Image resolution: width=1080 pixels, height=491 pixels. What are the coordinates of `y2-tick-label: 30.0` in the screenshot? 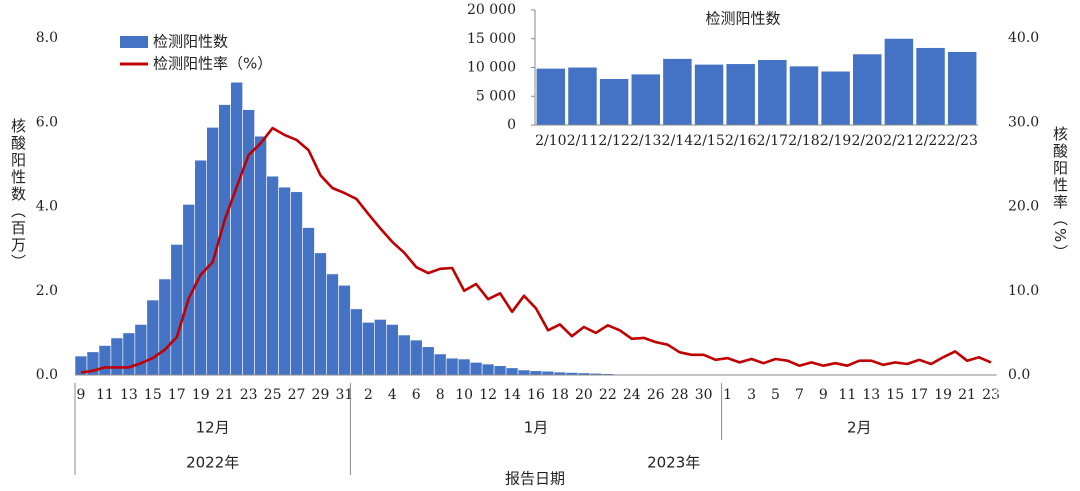 It's located at (1023, 122).